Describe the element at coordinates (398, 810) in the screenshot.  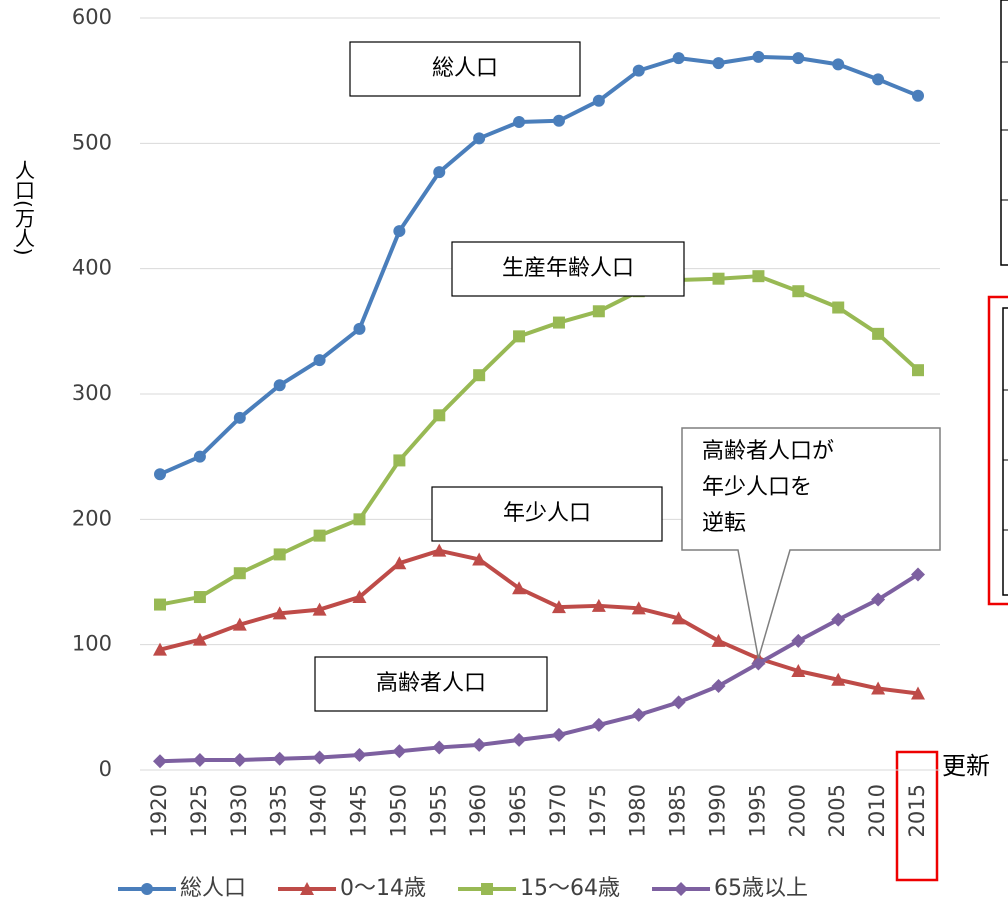
I see `x-tick-label: 1950` at that location.